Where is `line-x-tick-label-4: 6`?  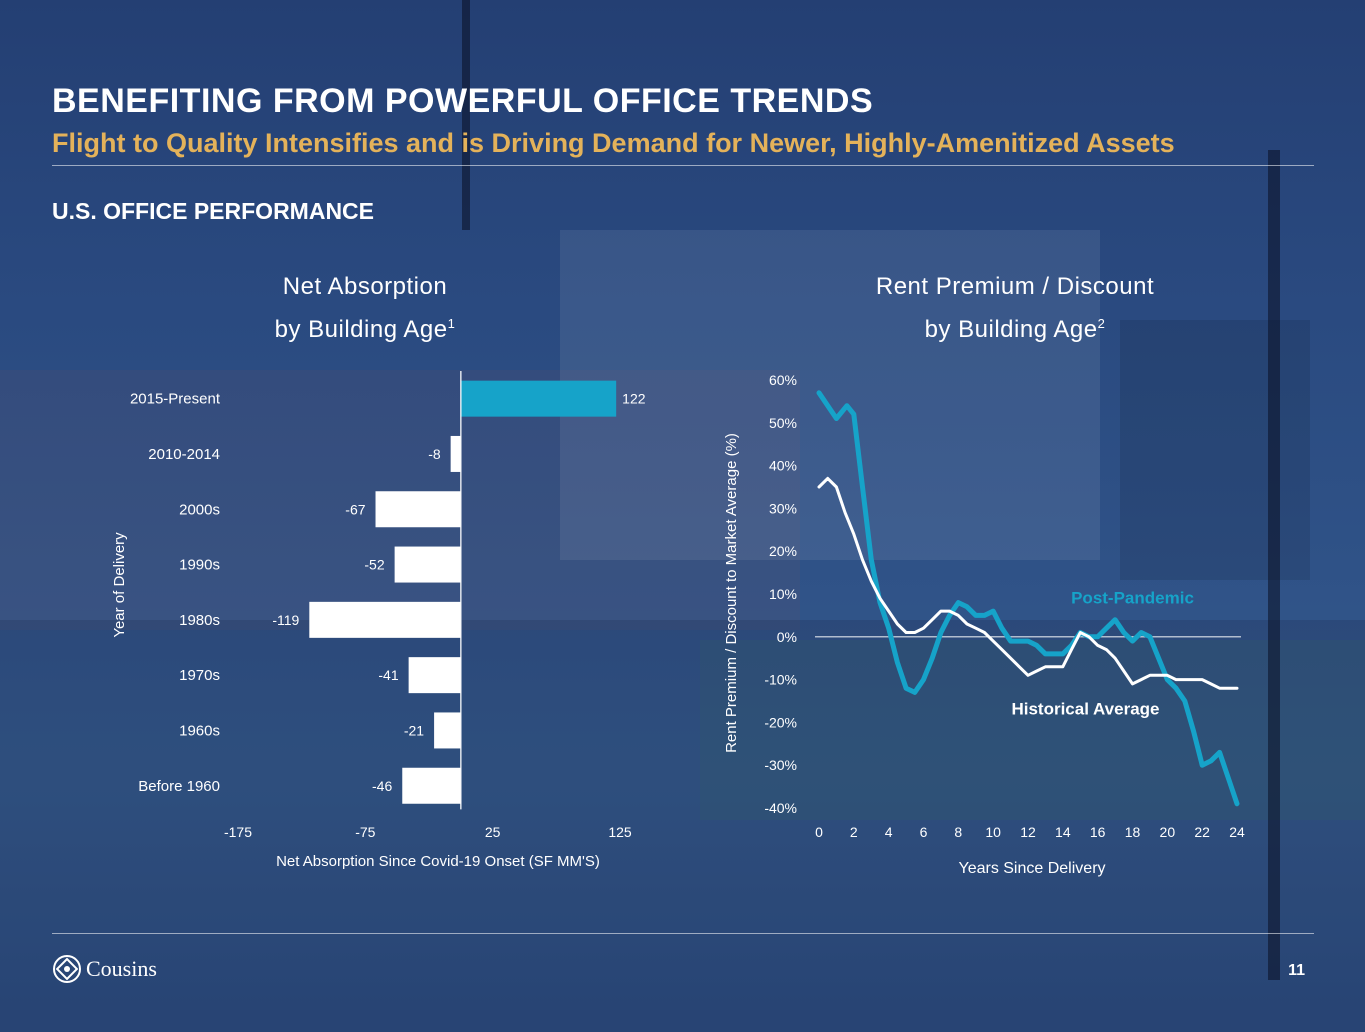
line-x-tick-label-4: 6 is located at coordinates (924, 832).